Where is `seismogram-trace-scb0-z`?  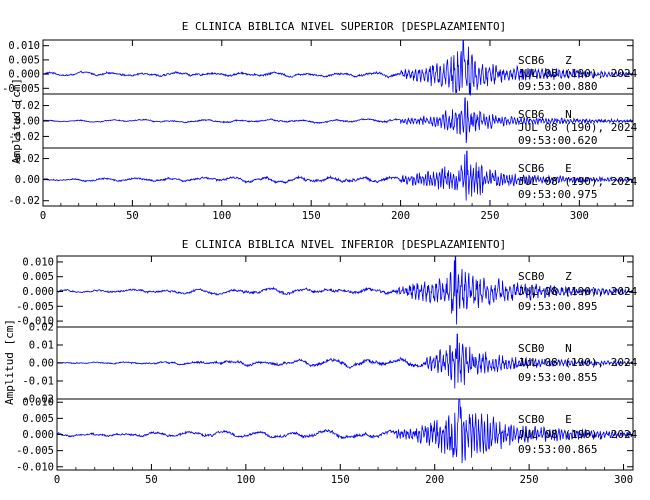
seismogram-trace-scb0-z is located at coordinates (345, 290).